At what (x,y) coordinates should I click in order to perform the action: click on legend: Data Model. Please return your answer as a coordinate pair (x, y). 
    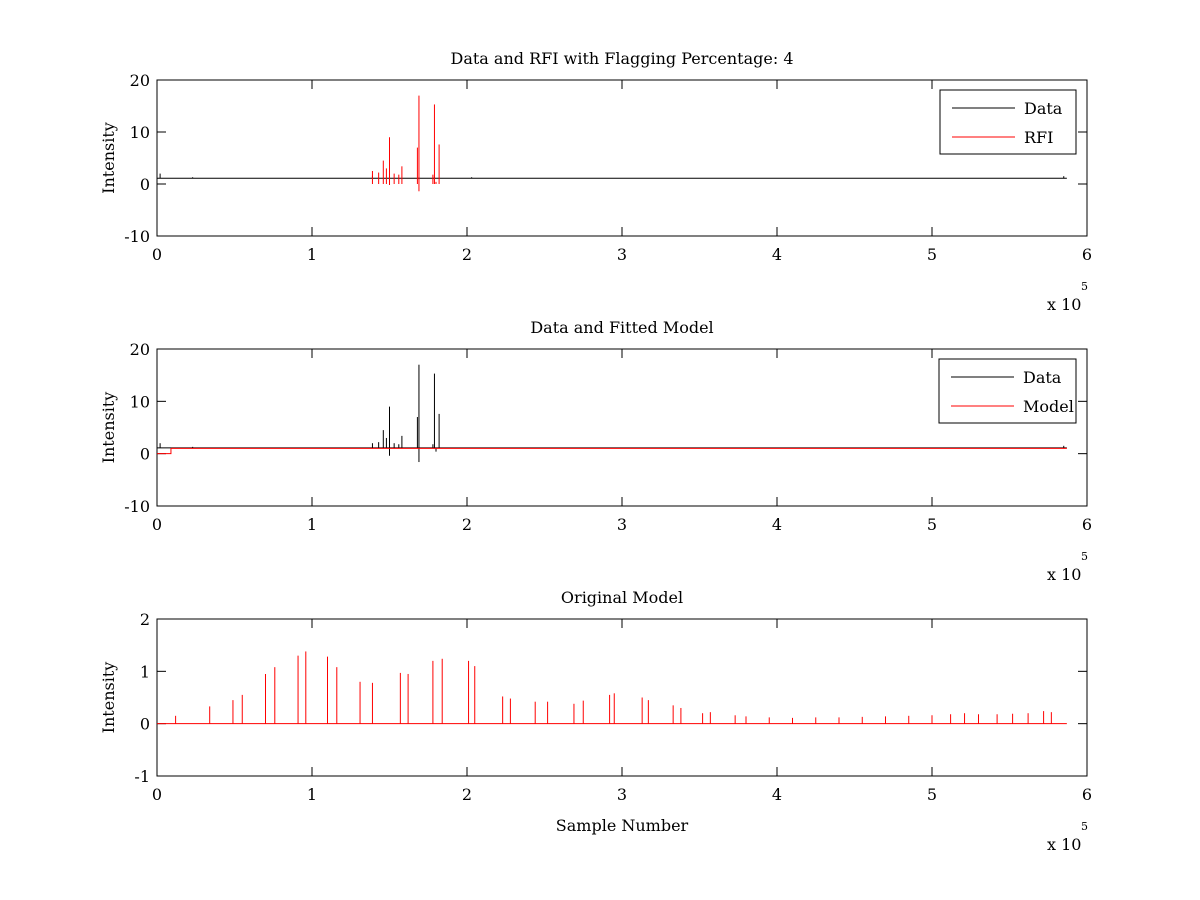
    Looking at the image, I should click on (1007, 391).